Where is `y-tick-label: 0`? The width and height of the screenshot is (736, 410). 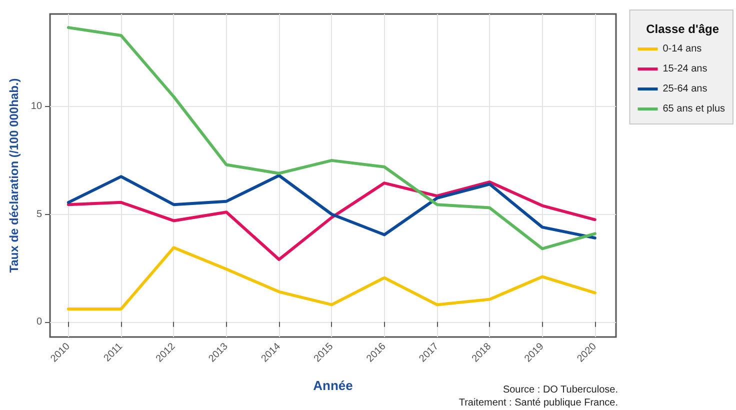 y-tick-label: 0 is located at coordinates (39, 322).